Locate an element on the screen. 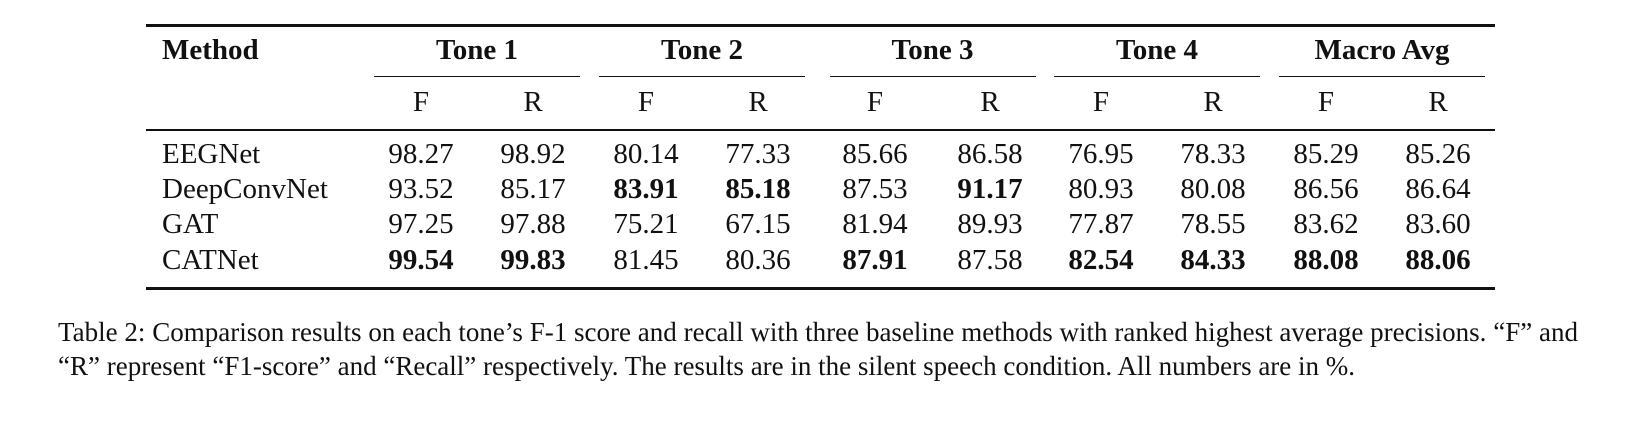 The height and width of the screenshot is (445, 1630). cell: 83.62 is located at coordinates (1326, 224).